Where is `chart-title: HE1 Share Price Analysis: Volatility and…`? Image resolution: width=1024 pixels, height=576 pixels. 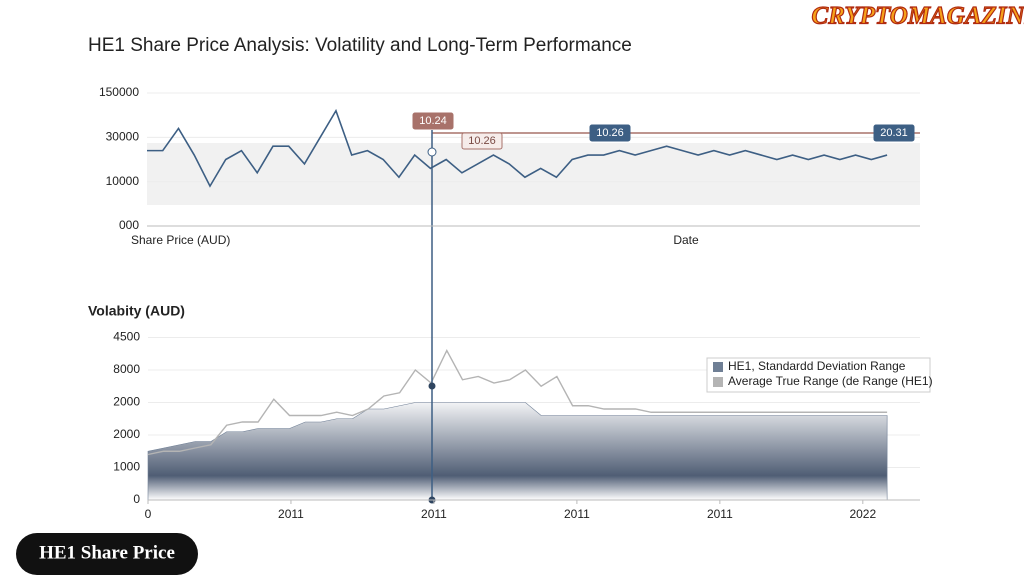
chart-title: HE1 Share Price Analysis: Volatility and… is located at coordinates (360, 45).